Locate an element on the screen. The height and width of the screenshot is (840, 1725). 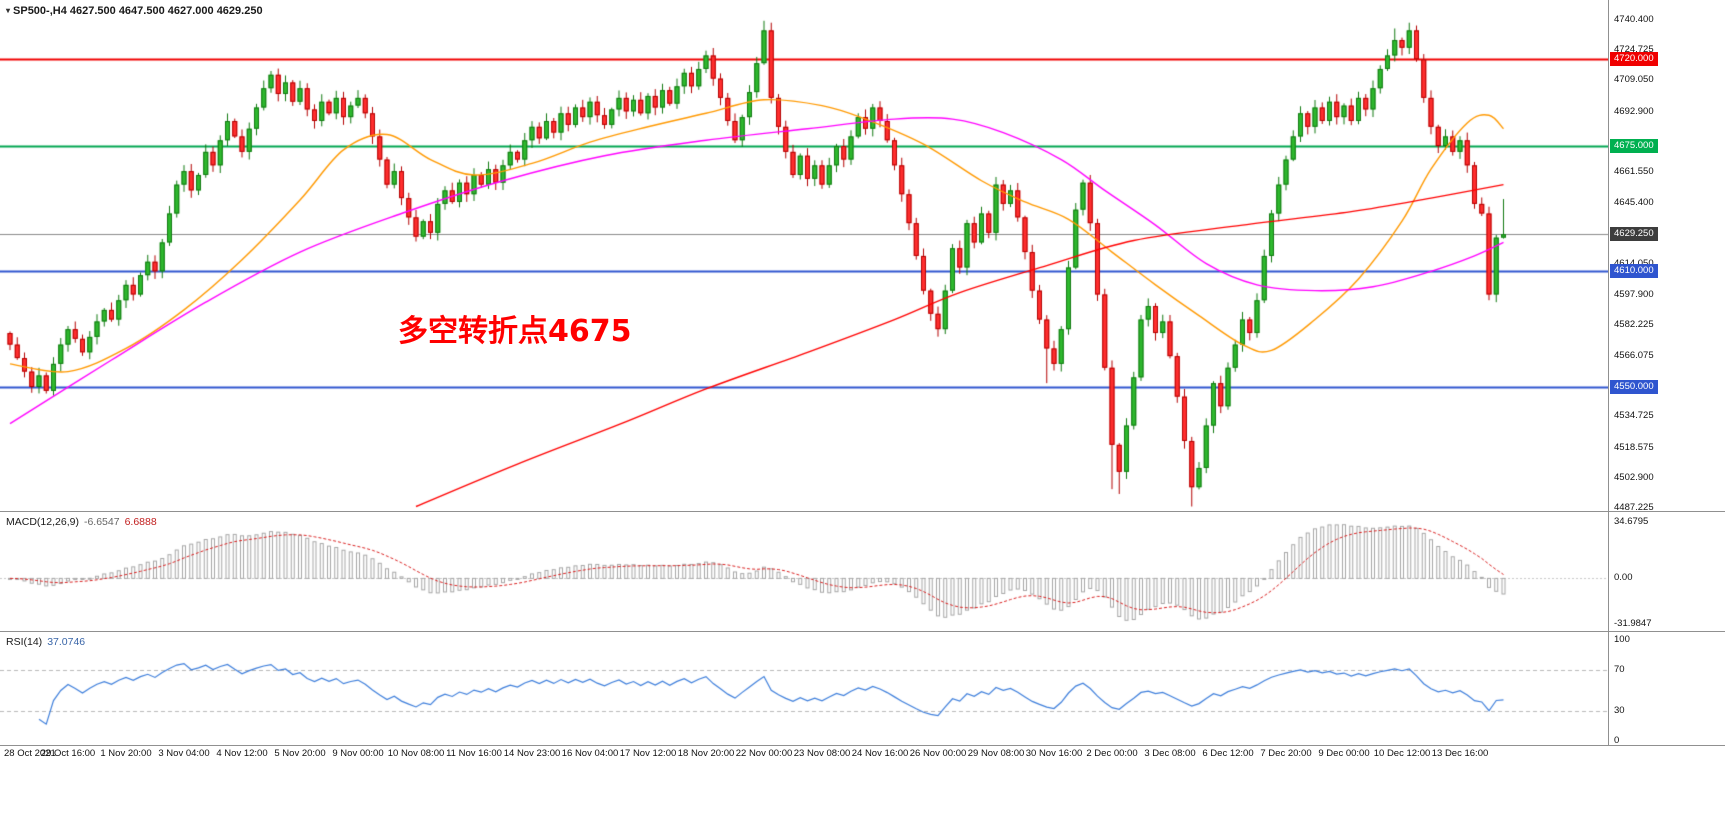
time-axis-border is located at coordinates (862, 745).